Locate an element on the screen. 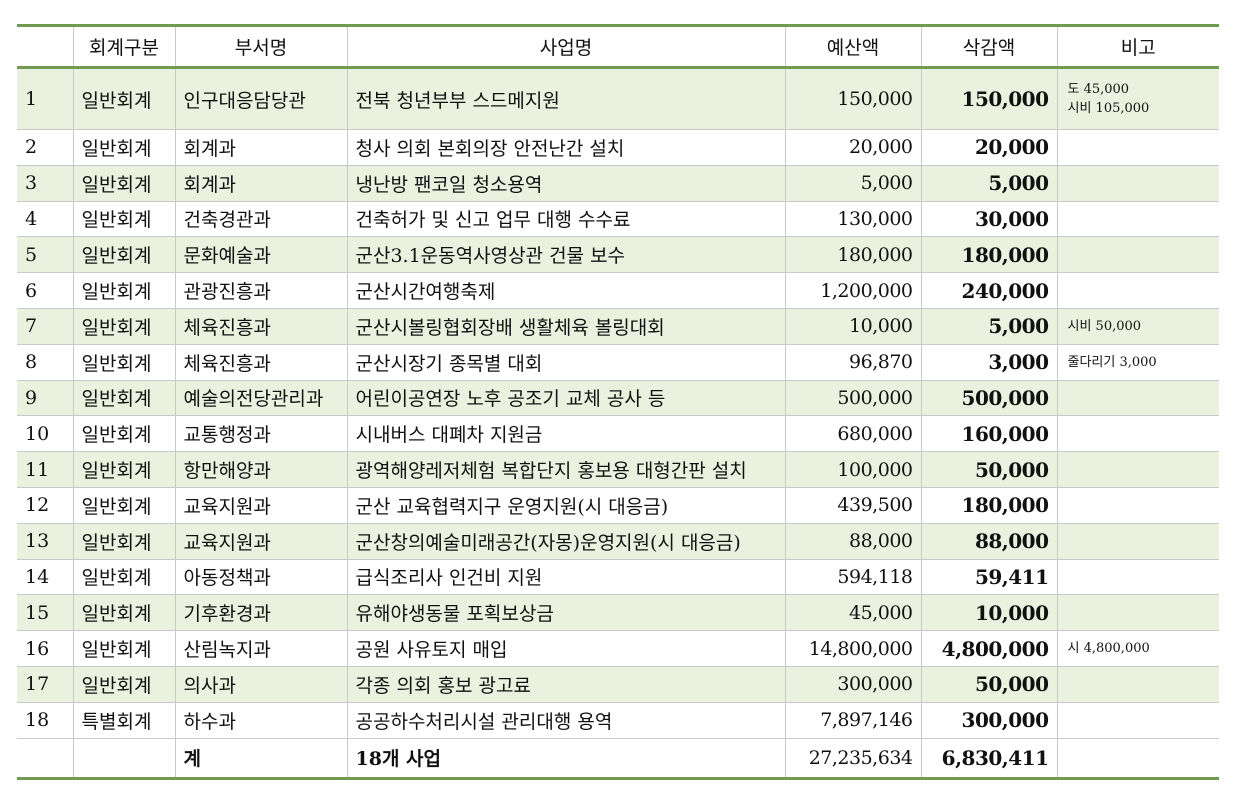 This screenshot has height=798, width=1239. project-name-cell: 군산시장기 종목별 대회 is located at coordinates (566, 362).